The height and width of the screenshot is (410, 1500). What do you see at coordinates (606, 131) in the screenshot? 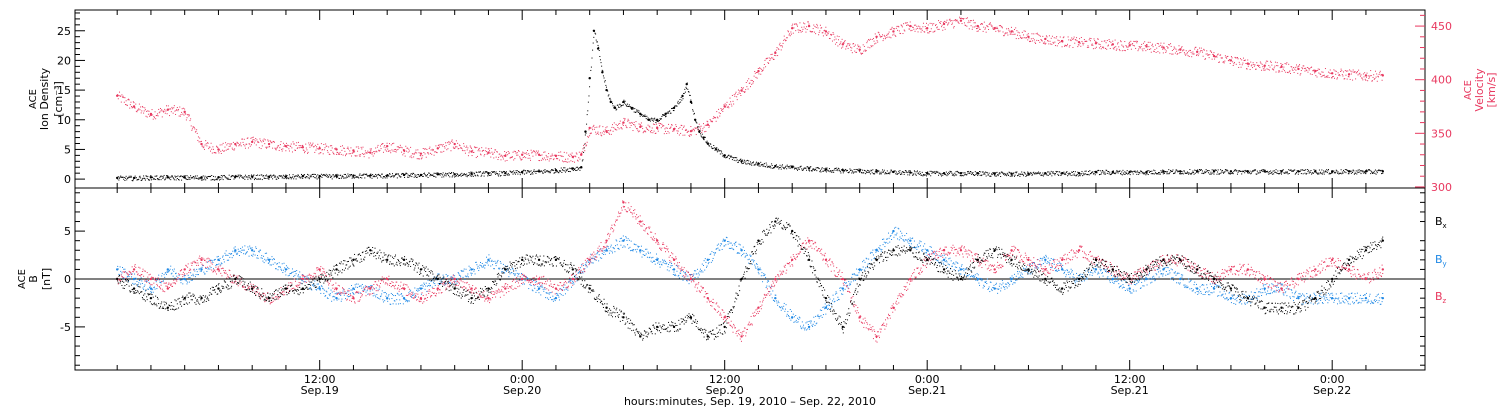
I see `velocity-series-point` at bounding box center [606, 131].